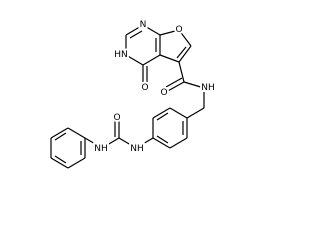  What do you see at coordinates (143, 25) in the screenshot?
I see `atom-label: N` at bounding box center [143, 25].